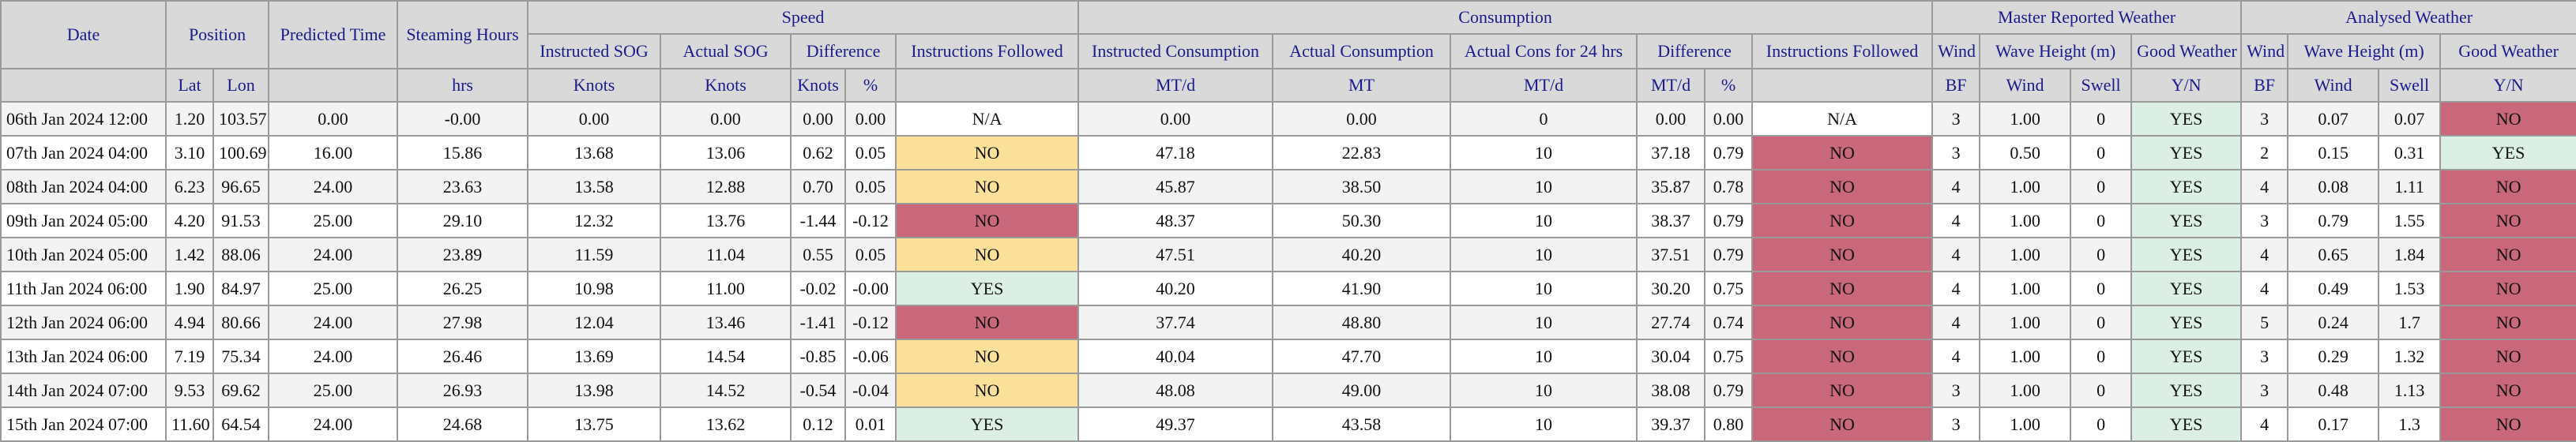 The width and height of the screenshot is (2576, 442). What do you see at coordinates (2333, 356) in the screenshot?
I see `analysed-wave-wind-cell: 0.29` at bounding box center [2333, 356].